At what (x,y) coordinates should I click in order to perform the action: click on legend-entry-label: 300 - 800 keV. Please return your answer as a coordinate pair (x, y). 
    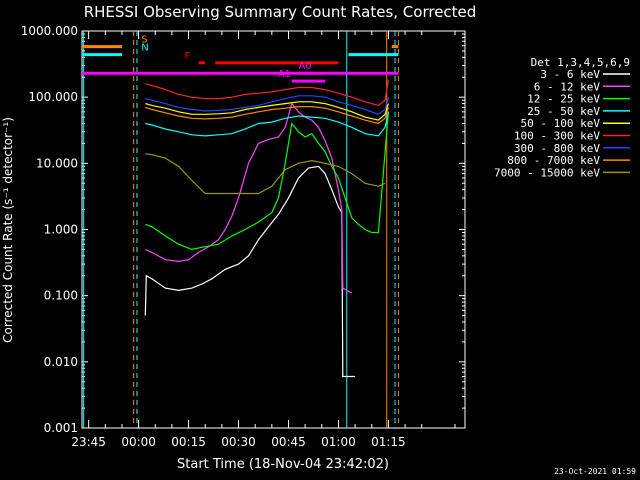
    Looking at the image, I should click on (557, 148).